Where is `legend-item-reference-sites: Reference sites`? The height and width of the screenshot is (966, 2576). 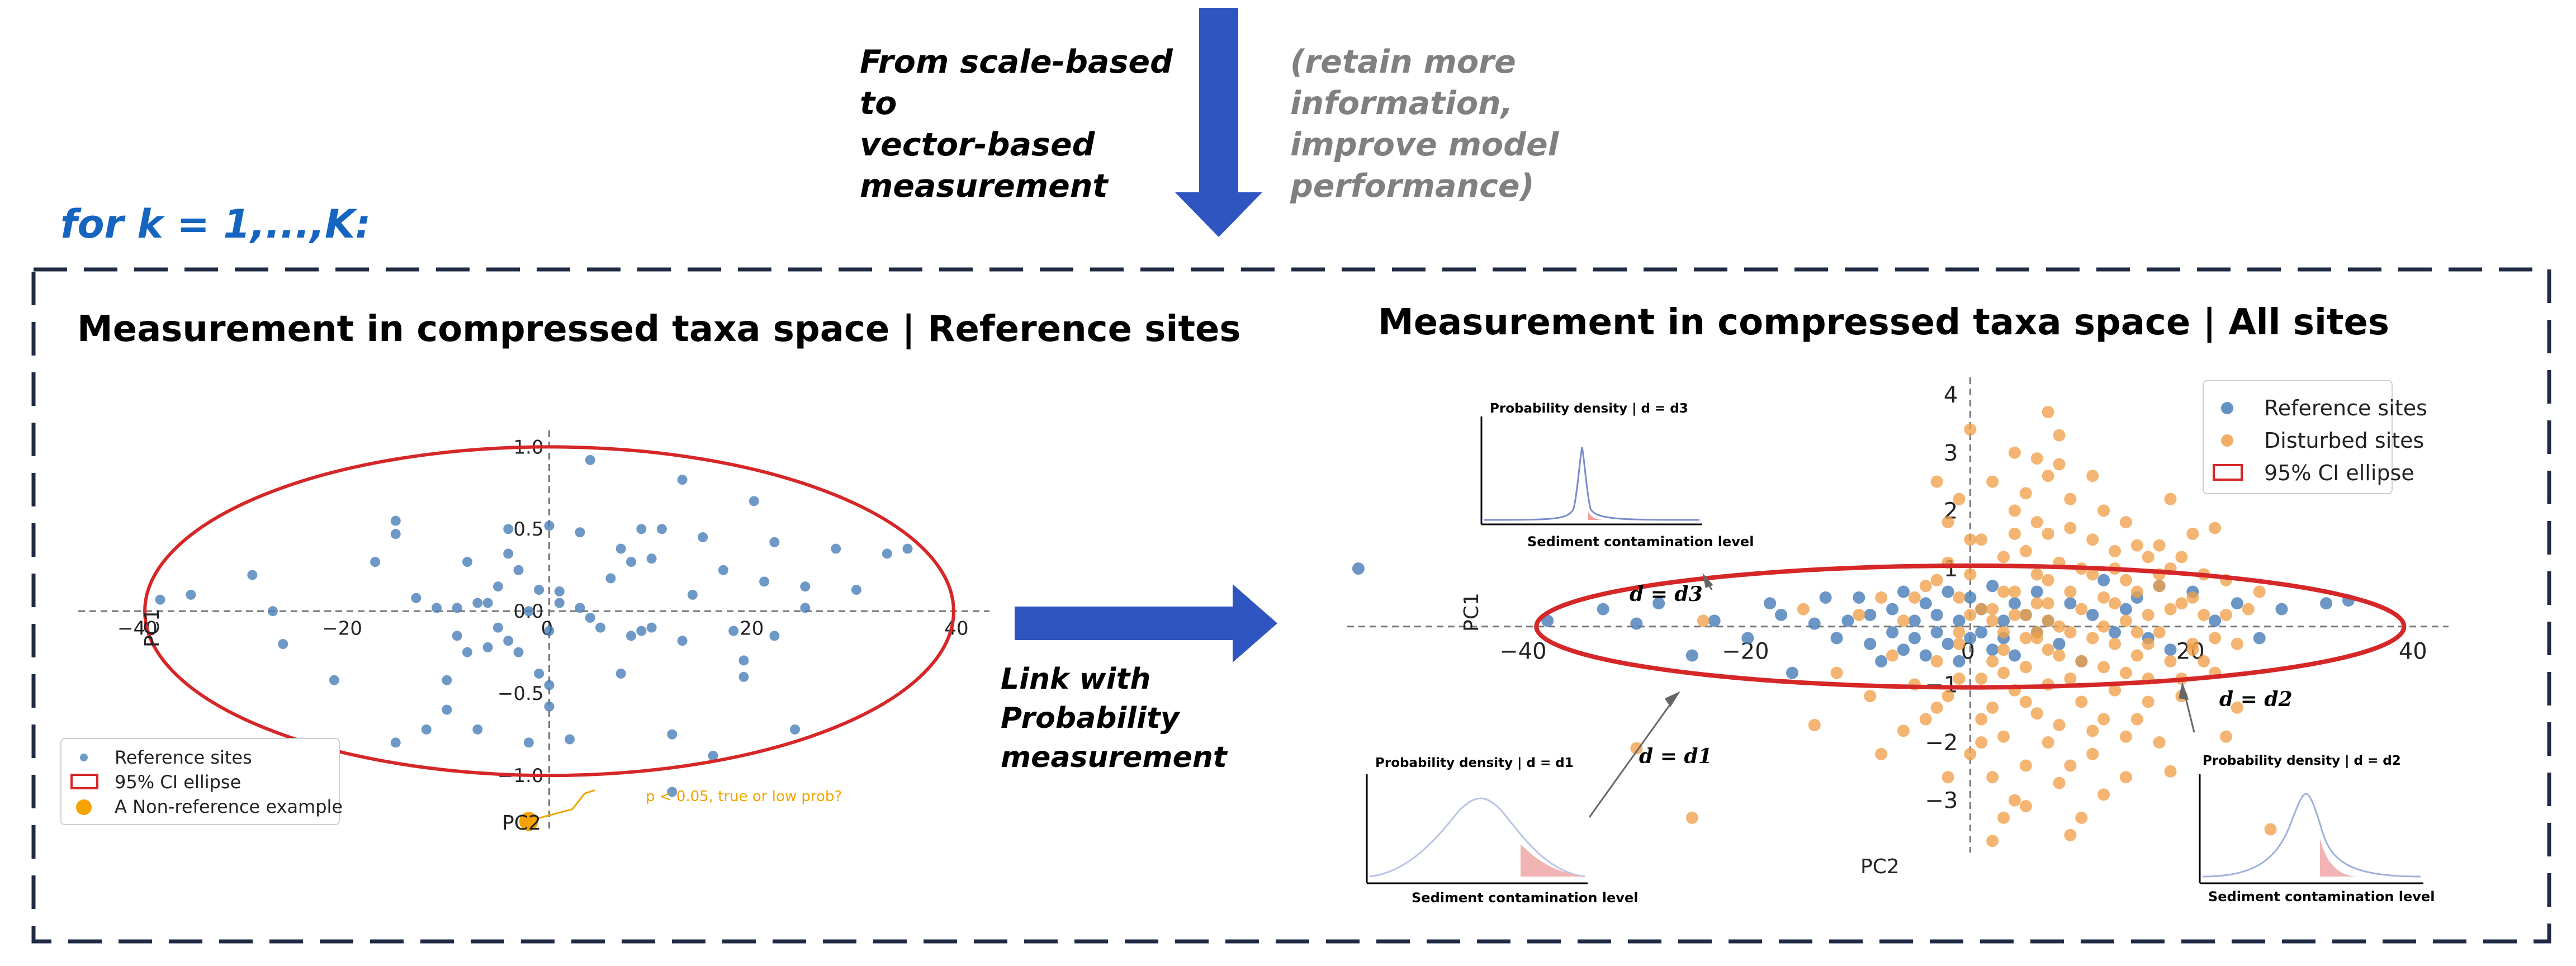 legend-item-reference-sites: Reference sites is located at coordinates (2345, 408).